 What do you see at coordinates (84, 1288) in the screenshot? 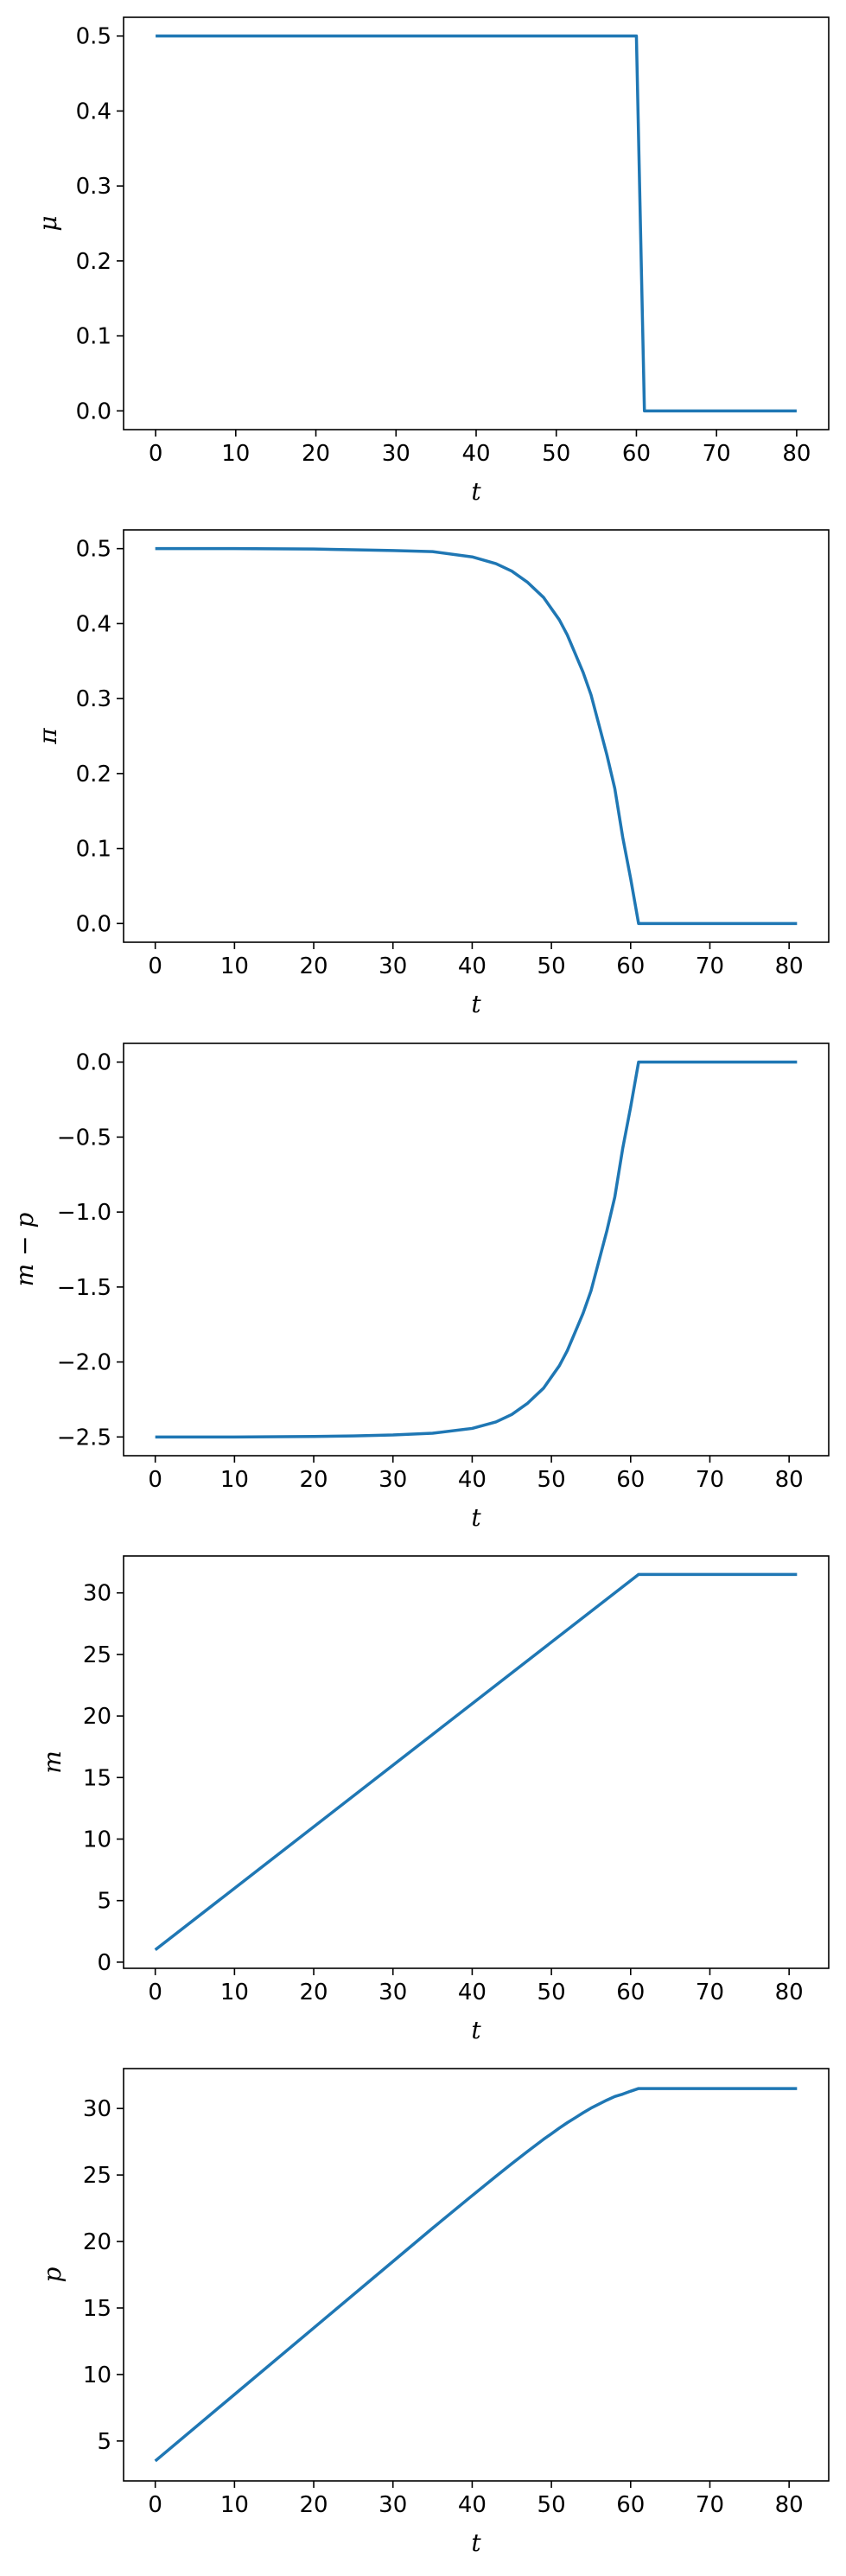
I see `y-tick-label: −1.5` at bounding box center [84, 1288].